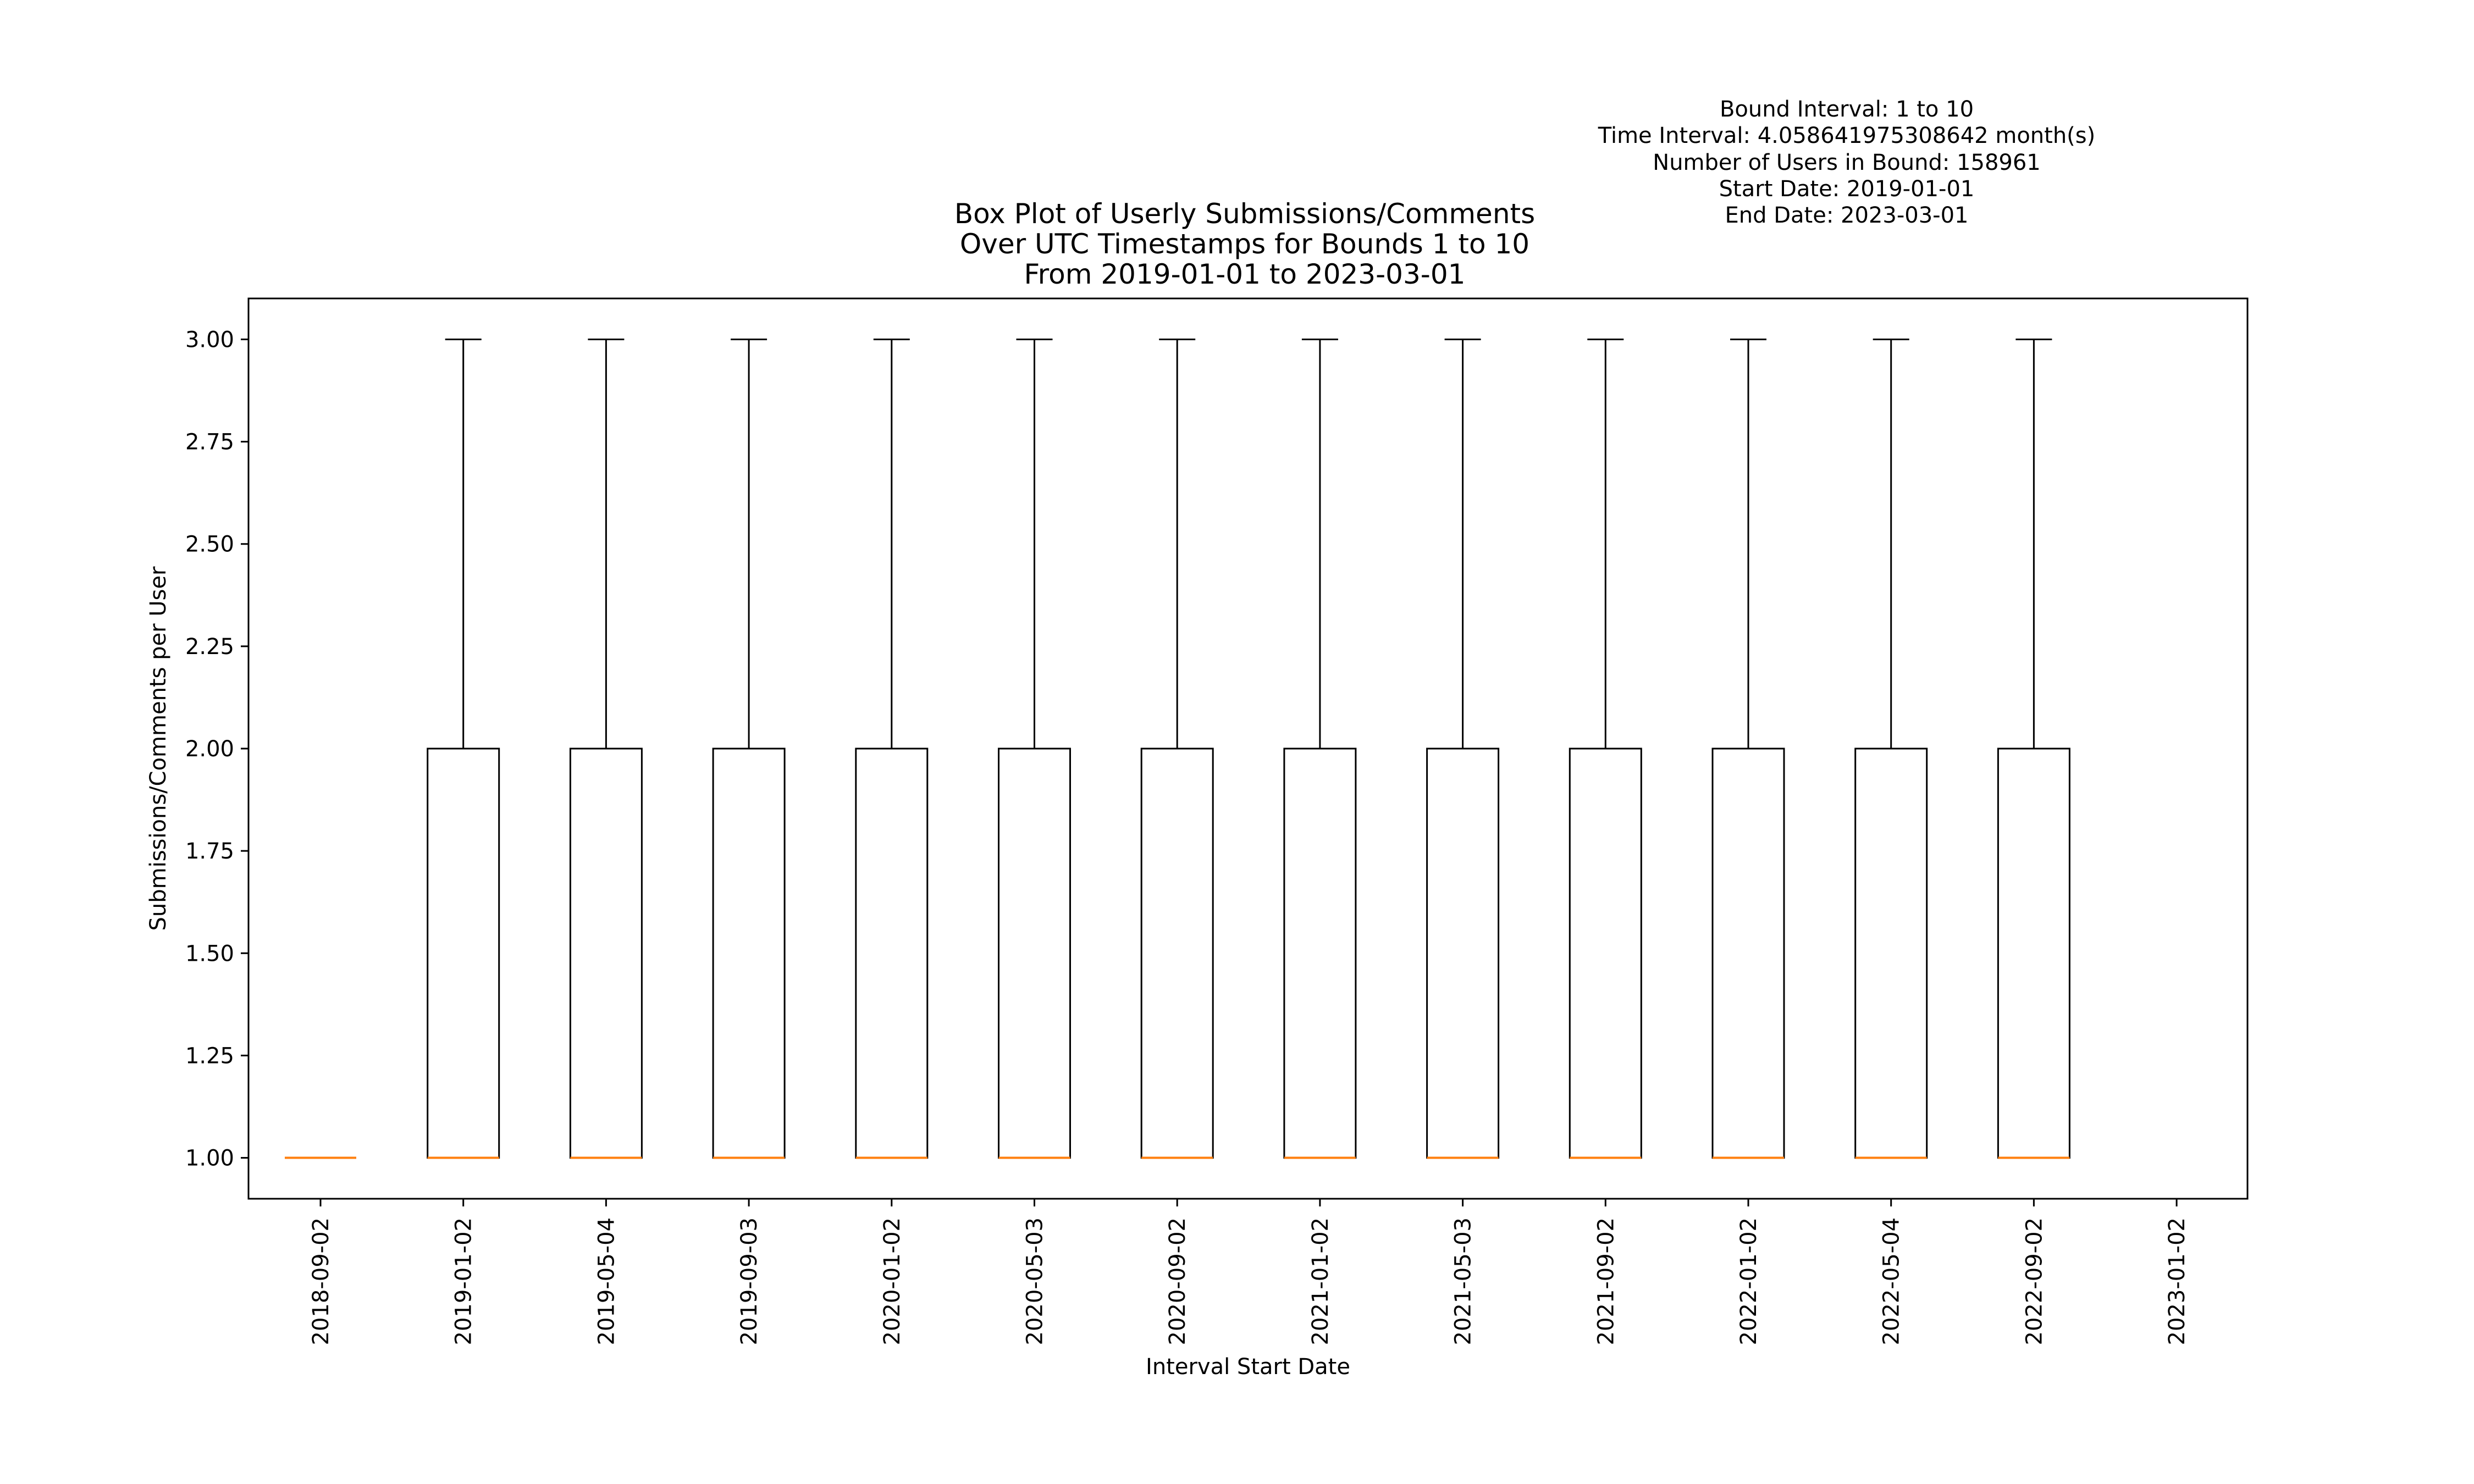 The image size is (2474, 1484). I want to click on x-axis-label: Interval Start Date, so click(1248, 1367).